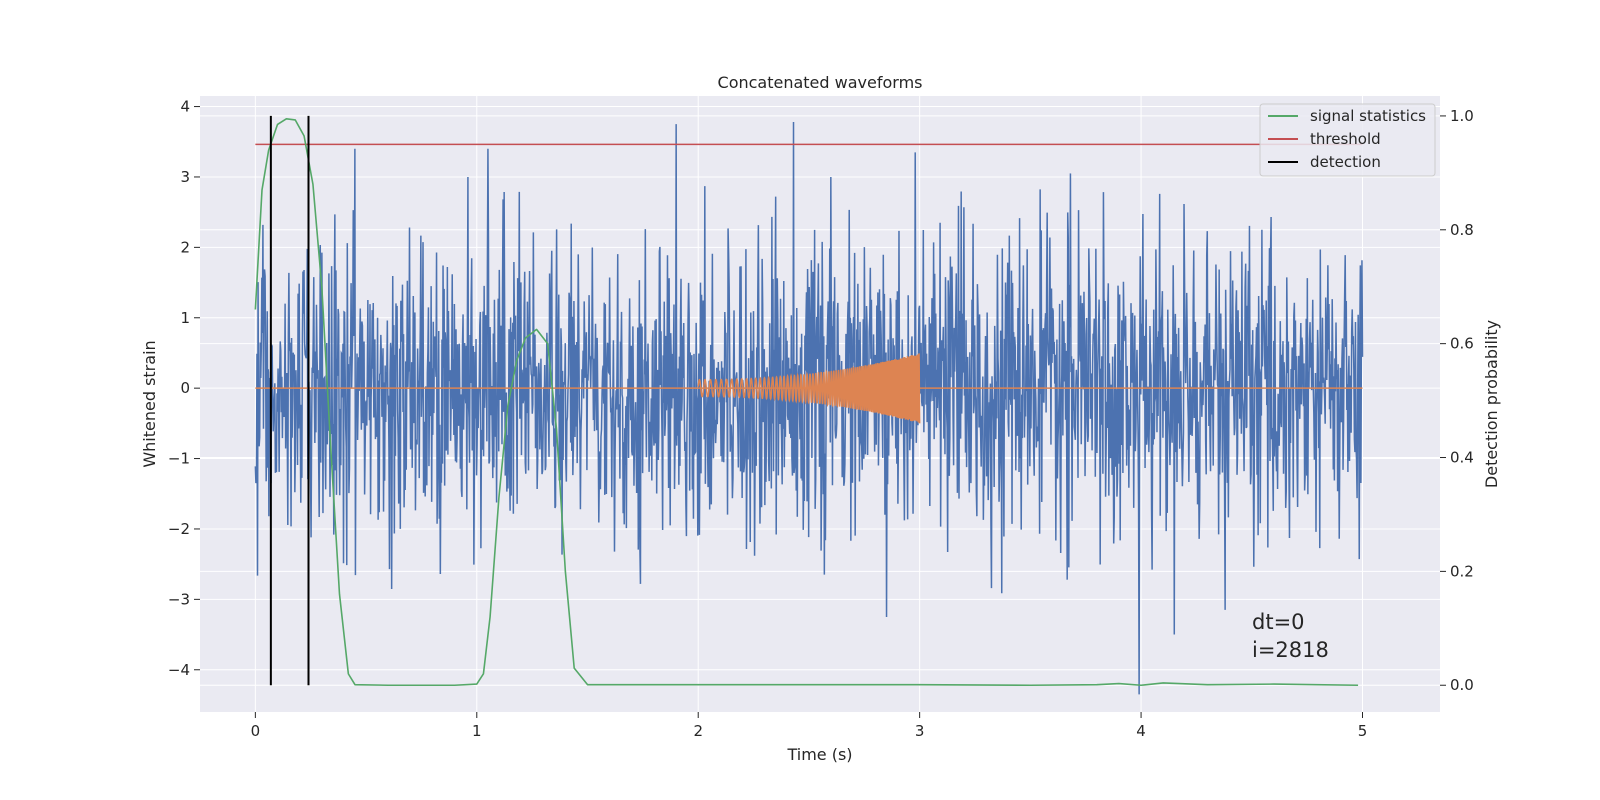 Image resolution: width=1600 pixels, height=800 pixels. Describe the element at coordinates (179, 529) in the screenshot. I see `y-tick-label: −2` at that location.